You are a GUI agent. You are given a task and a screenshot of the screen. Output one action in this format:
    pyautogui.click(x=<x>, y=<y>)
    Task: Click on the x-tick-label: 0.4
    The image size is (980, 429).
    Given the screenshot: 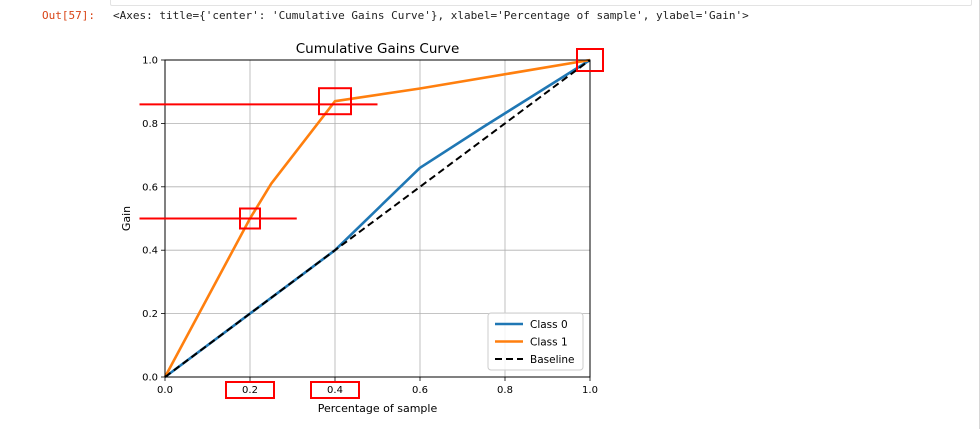 What is the action you would take?
    pyautogui.click(x=335, y=390)
    